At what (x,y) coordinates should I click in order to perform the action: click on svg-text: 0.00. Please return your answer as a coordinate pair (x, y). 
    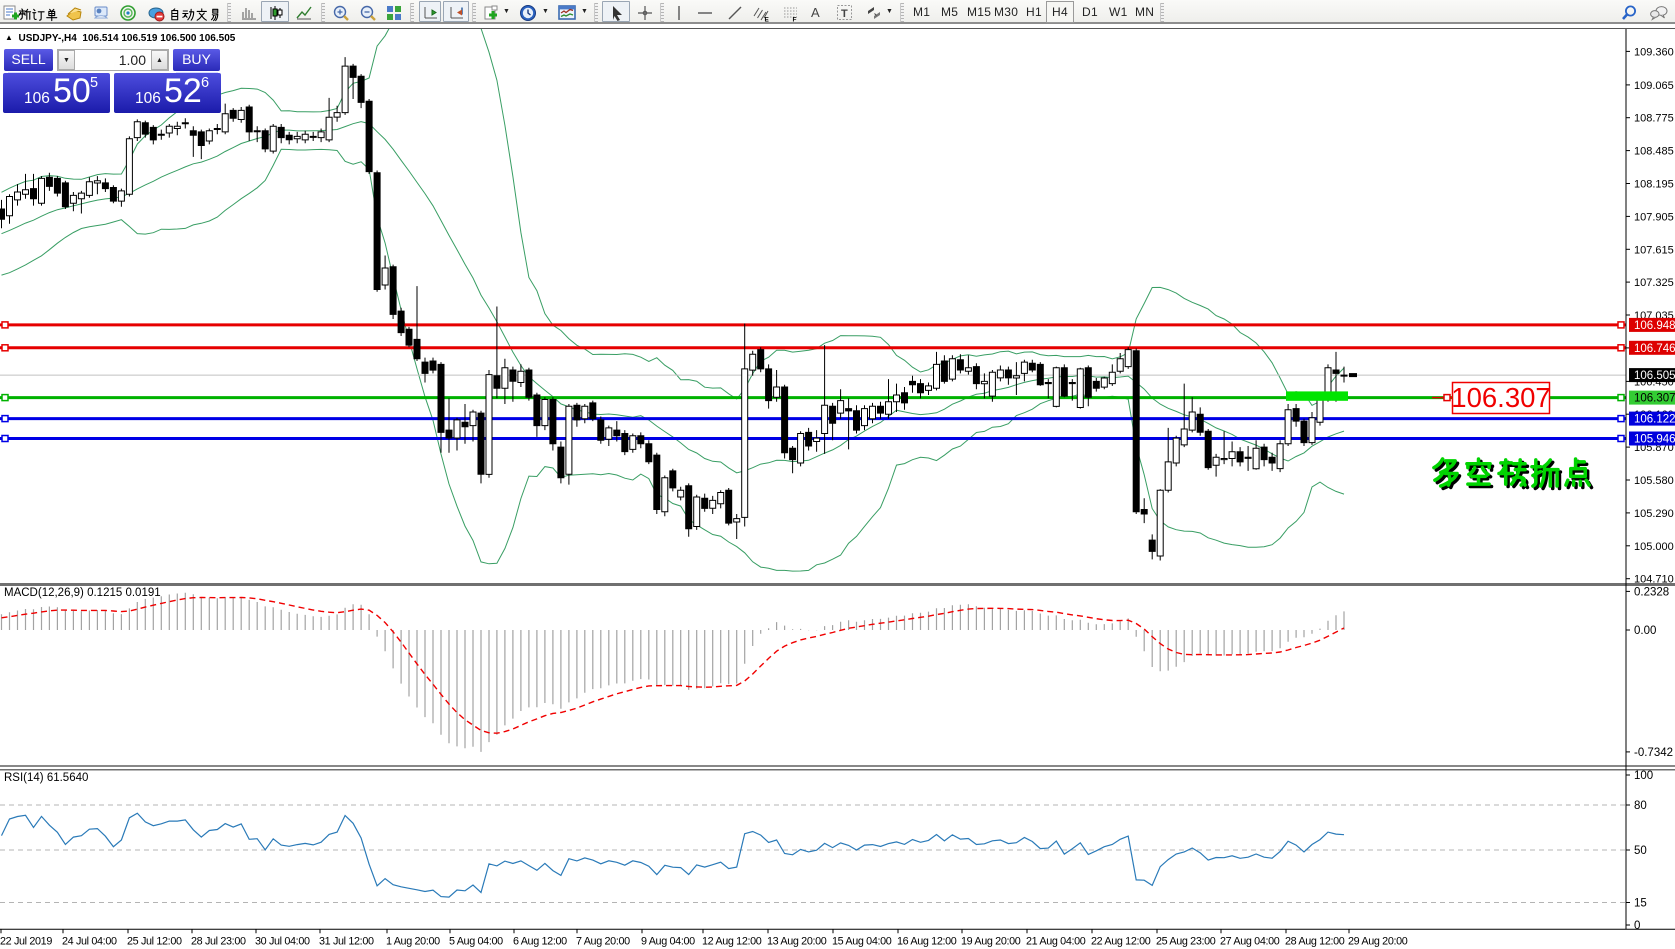
    Looking at the image, I should click on (1645, 631).